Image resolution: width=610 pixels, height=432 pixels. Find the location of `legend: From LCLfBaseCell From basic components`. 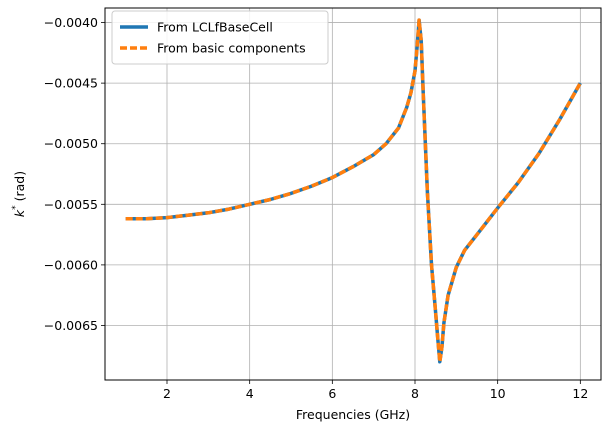

legend: From LCLfBaseCell From basic components is located at coordinates (220, 37).